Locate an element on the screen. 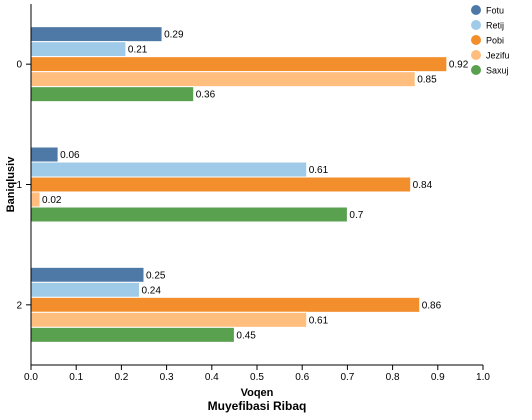 The width and height of the screenshot is (532, 420). legend-label: Fotu is located at coordinates (495, 11).